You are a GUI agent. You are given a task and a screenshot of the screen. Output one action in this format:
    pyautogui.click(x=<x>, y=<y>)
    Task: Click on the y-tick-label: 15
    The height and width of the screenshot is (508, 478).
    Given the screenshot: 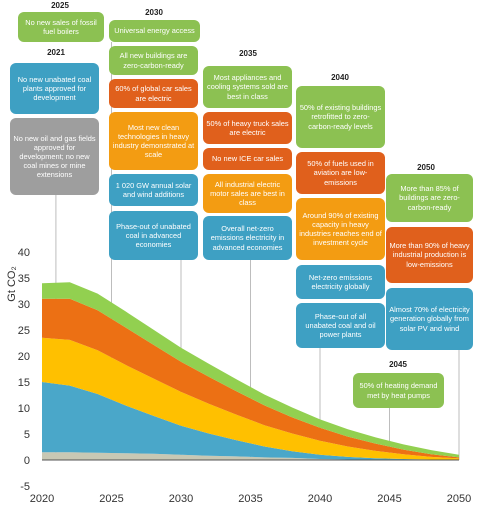 What is the action you would take?
    pyautogui.click(x=24, y=383)
    